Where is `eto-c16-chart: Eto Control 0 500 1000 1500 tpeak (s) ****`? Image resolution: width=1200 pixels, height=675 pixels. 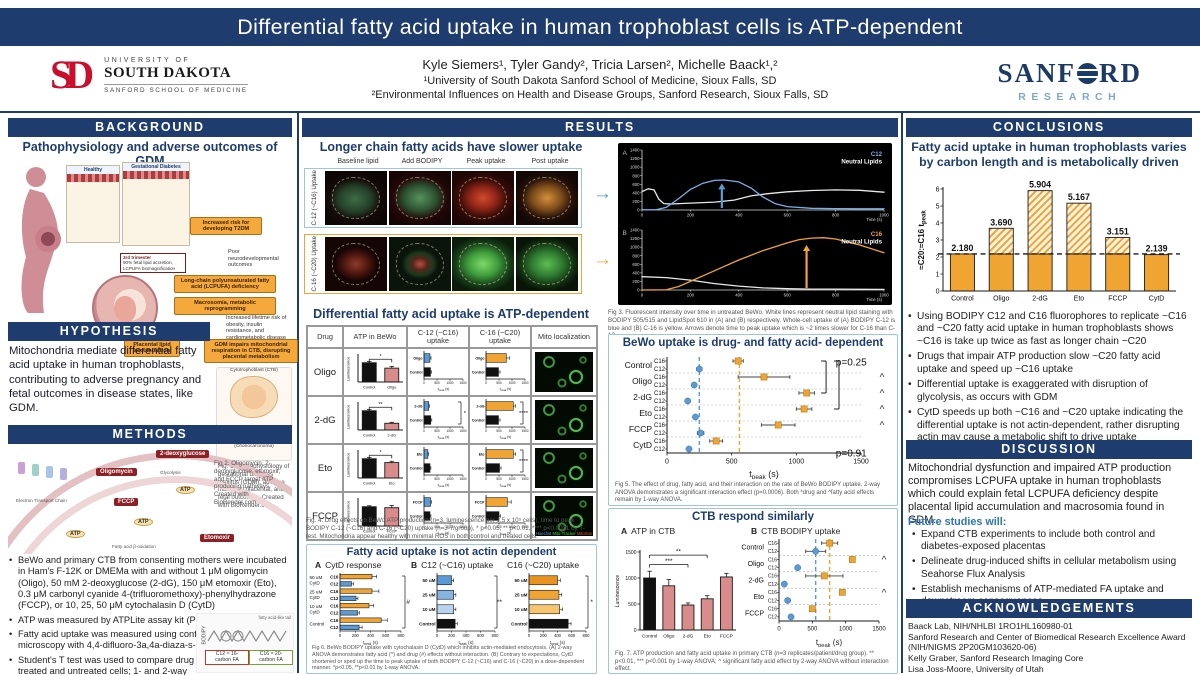 eto-c16-chart: Eto Control 0 500 1000 1500 tpeak (s) **** is located at coordinates (500, 468).